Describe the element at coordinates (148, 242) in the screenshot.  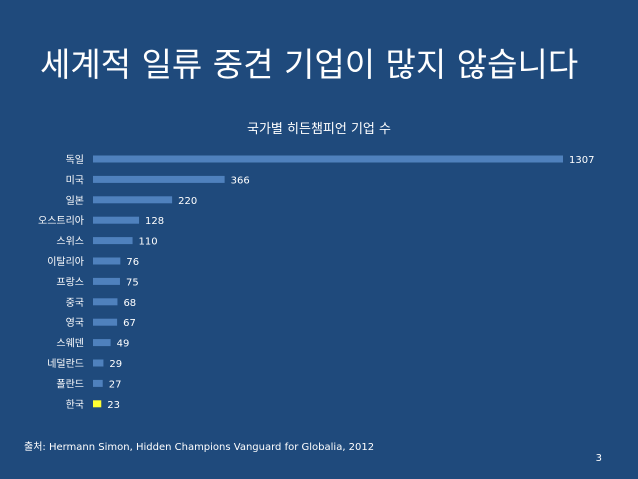
I see `data-label: 110` at that location.